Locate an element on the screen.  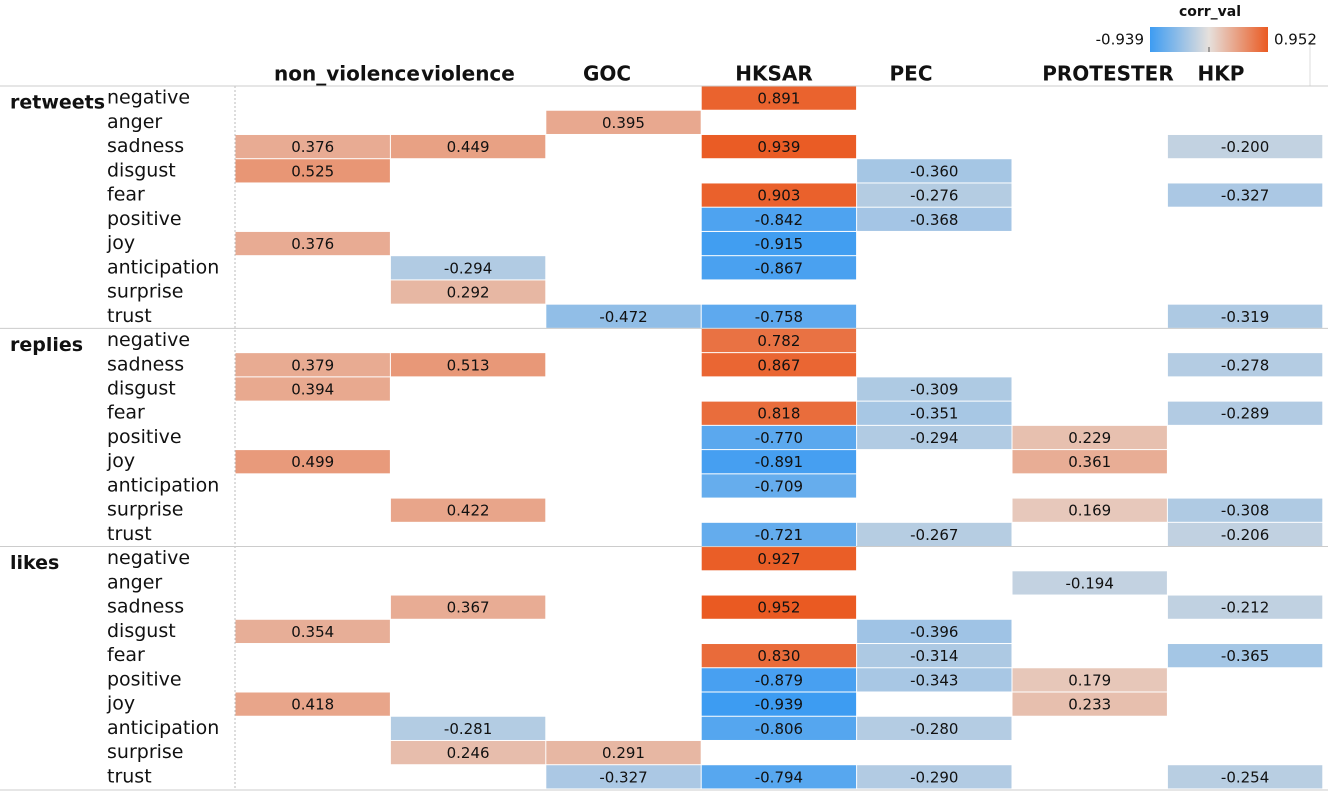
cell-label: -0.278 is located at coordinates (1245, 365).